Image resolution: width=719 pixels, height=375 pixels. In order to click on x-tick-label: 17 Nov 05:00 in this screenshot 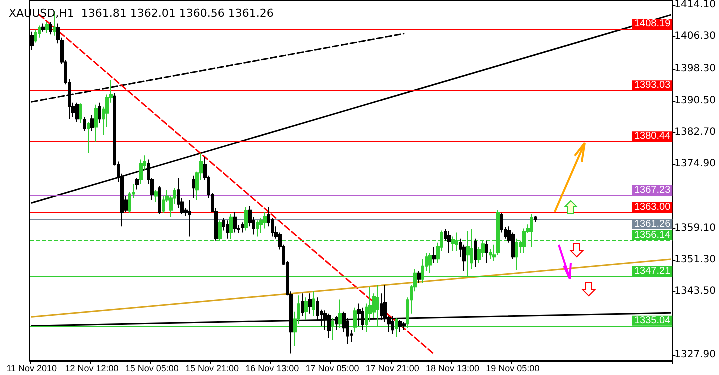, I will do `click(333, 369)`.